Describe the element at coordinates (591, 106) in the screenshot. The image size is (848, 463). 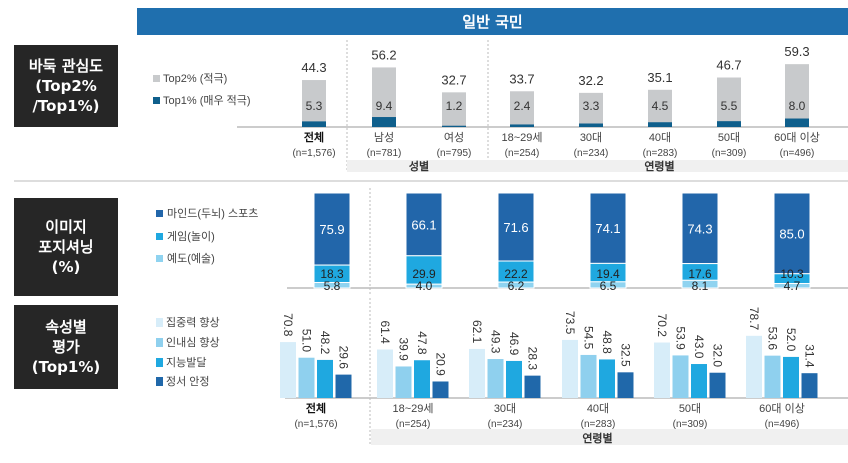
I see `value-label-top1: 3.3` at that location.